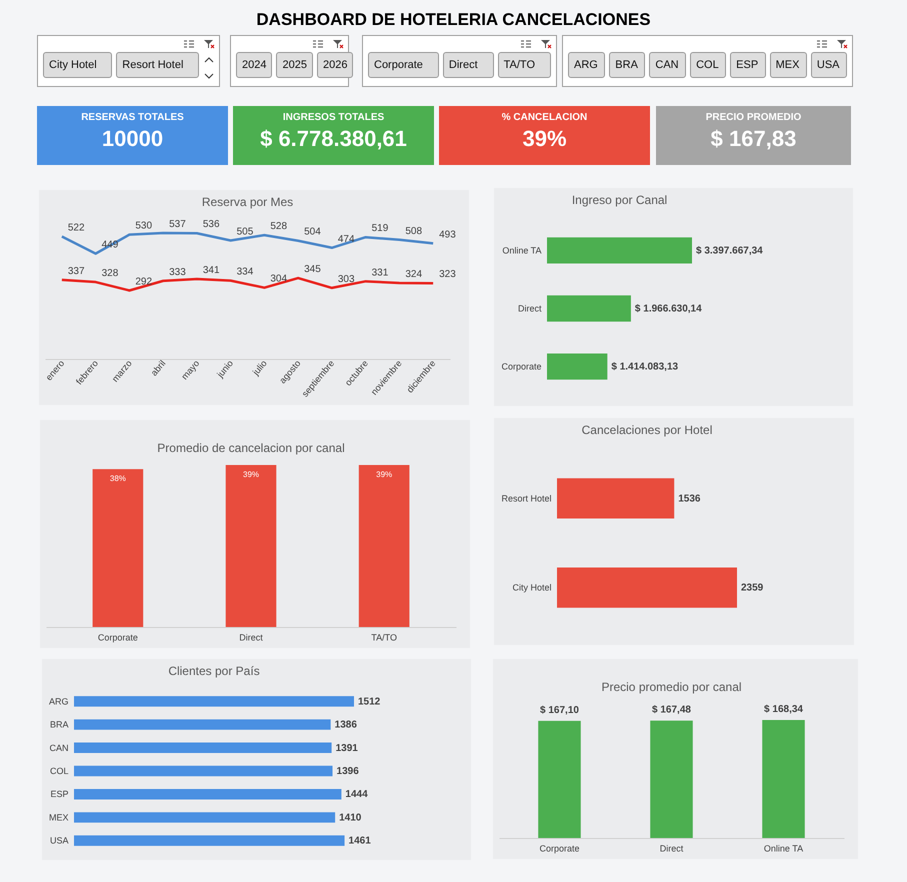  Describe the element at coordinates (524, 65) in the screenshot. I see `text: TA/TO` at that location.